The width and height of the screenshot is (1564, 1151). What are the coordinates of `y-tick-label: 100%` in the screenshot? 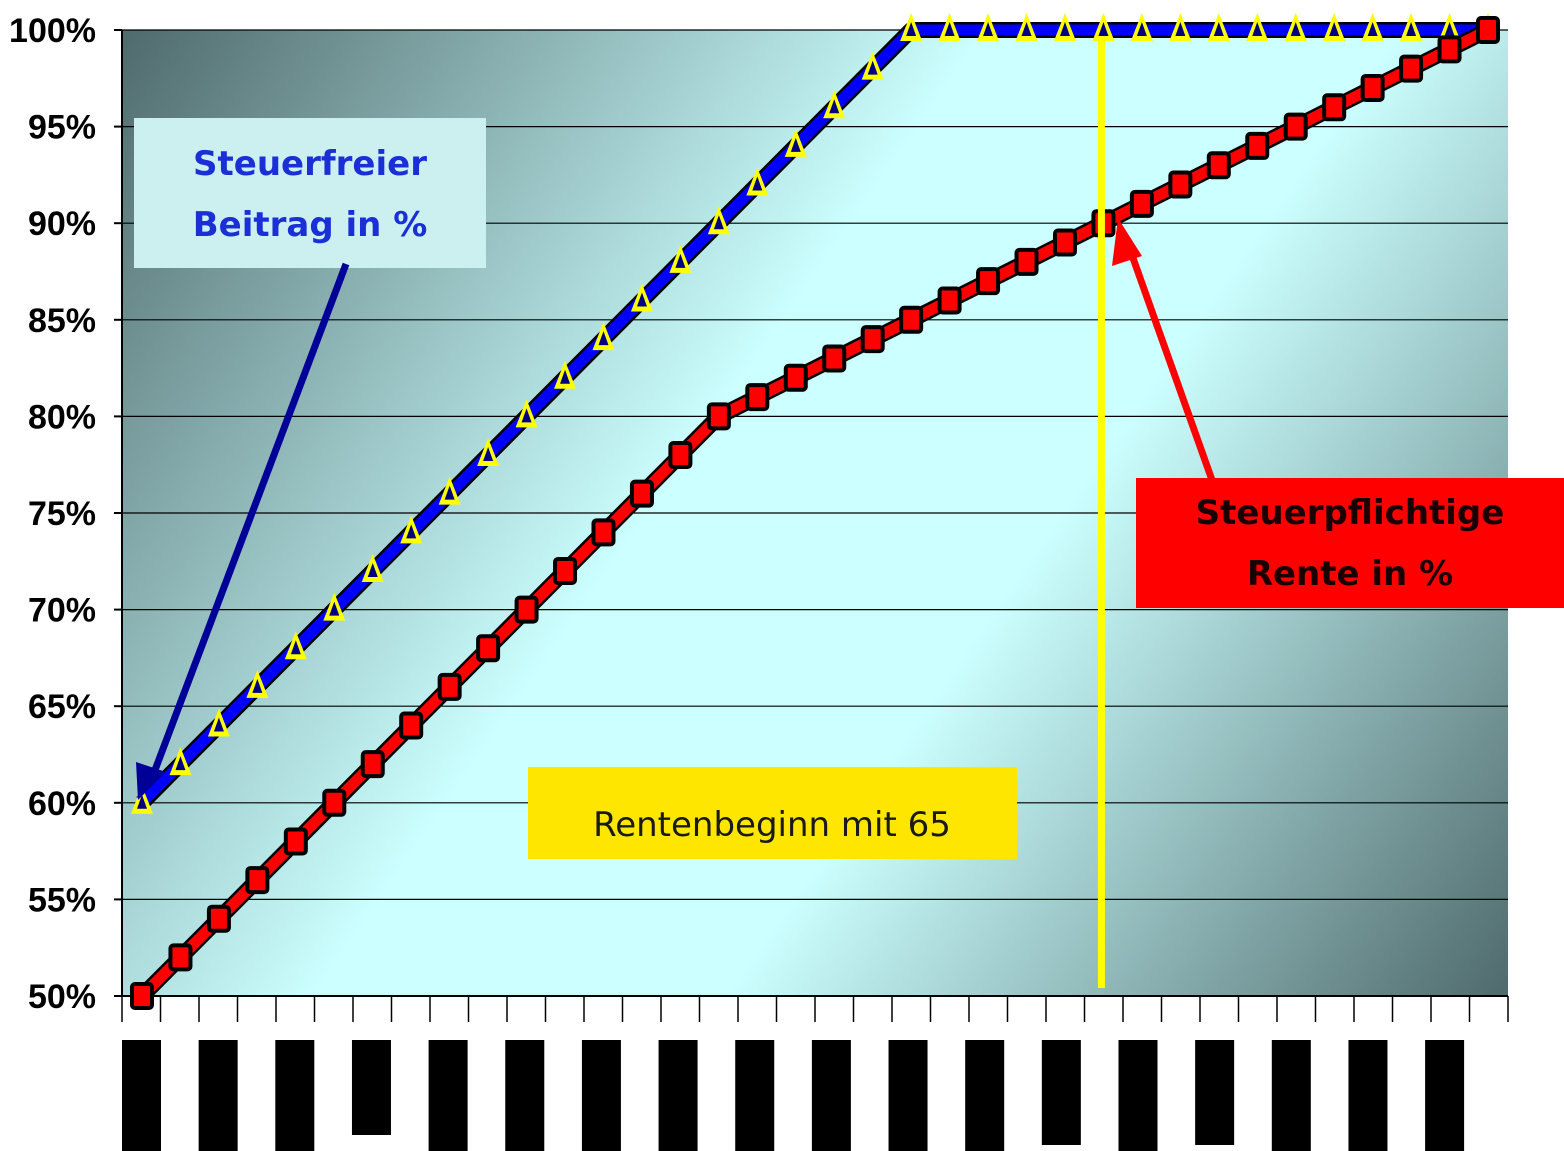 It's located at (52, 31).